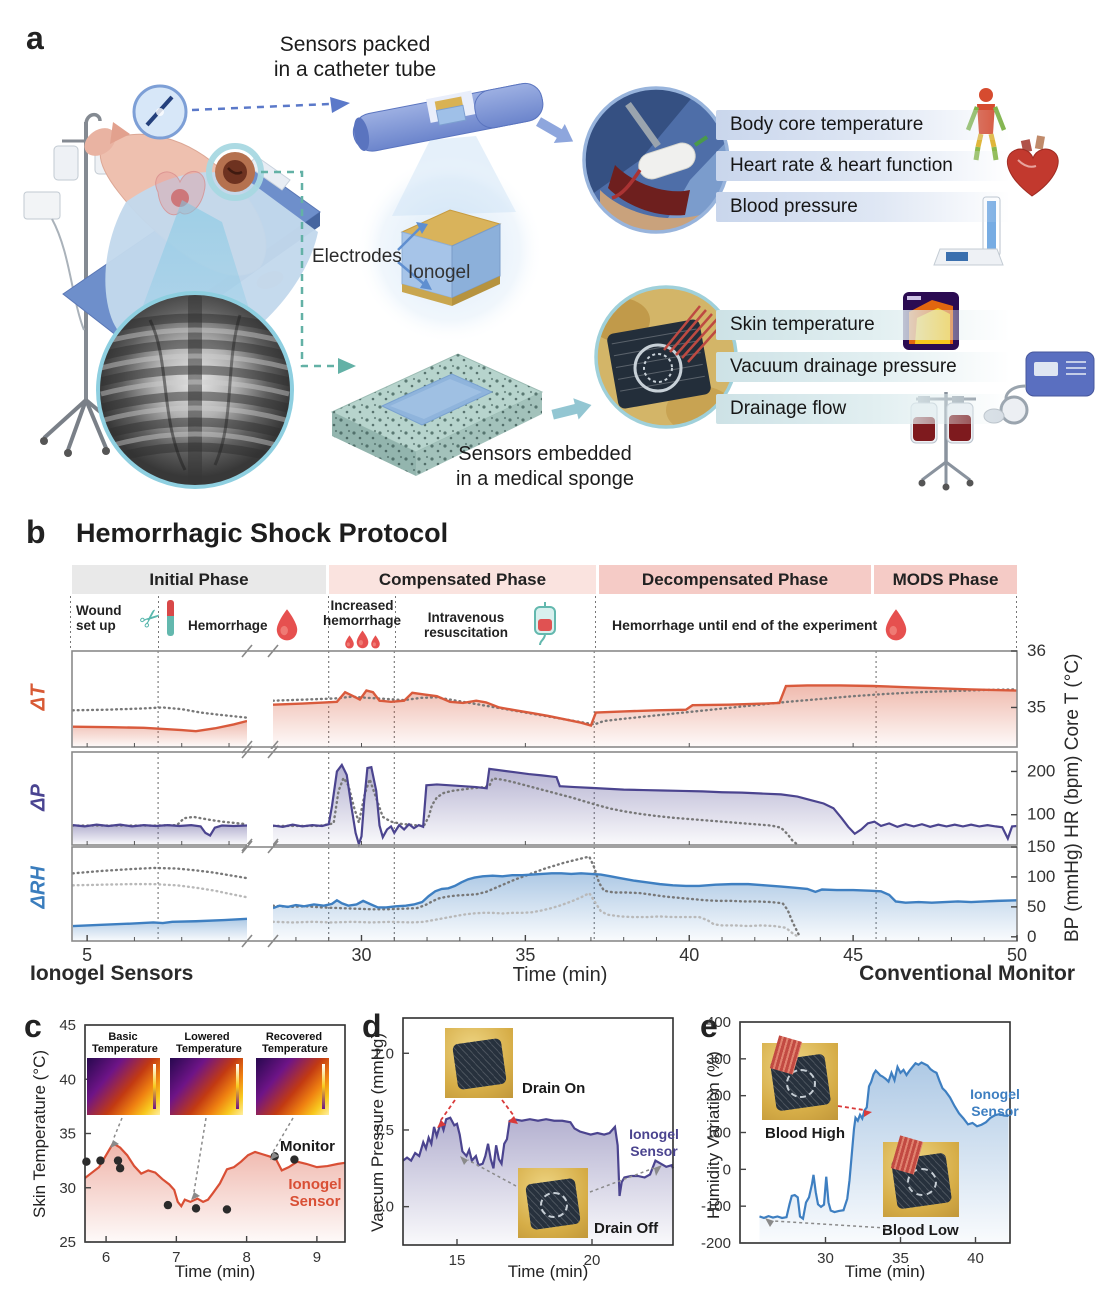  What do you see at coordinates (558, 697) in the screenshot?
I see `chart-delta-t: 36 35` at bounding box center [558, 697].